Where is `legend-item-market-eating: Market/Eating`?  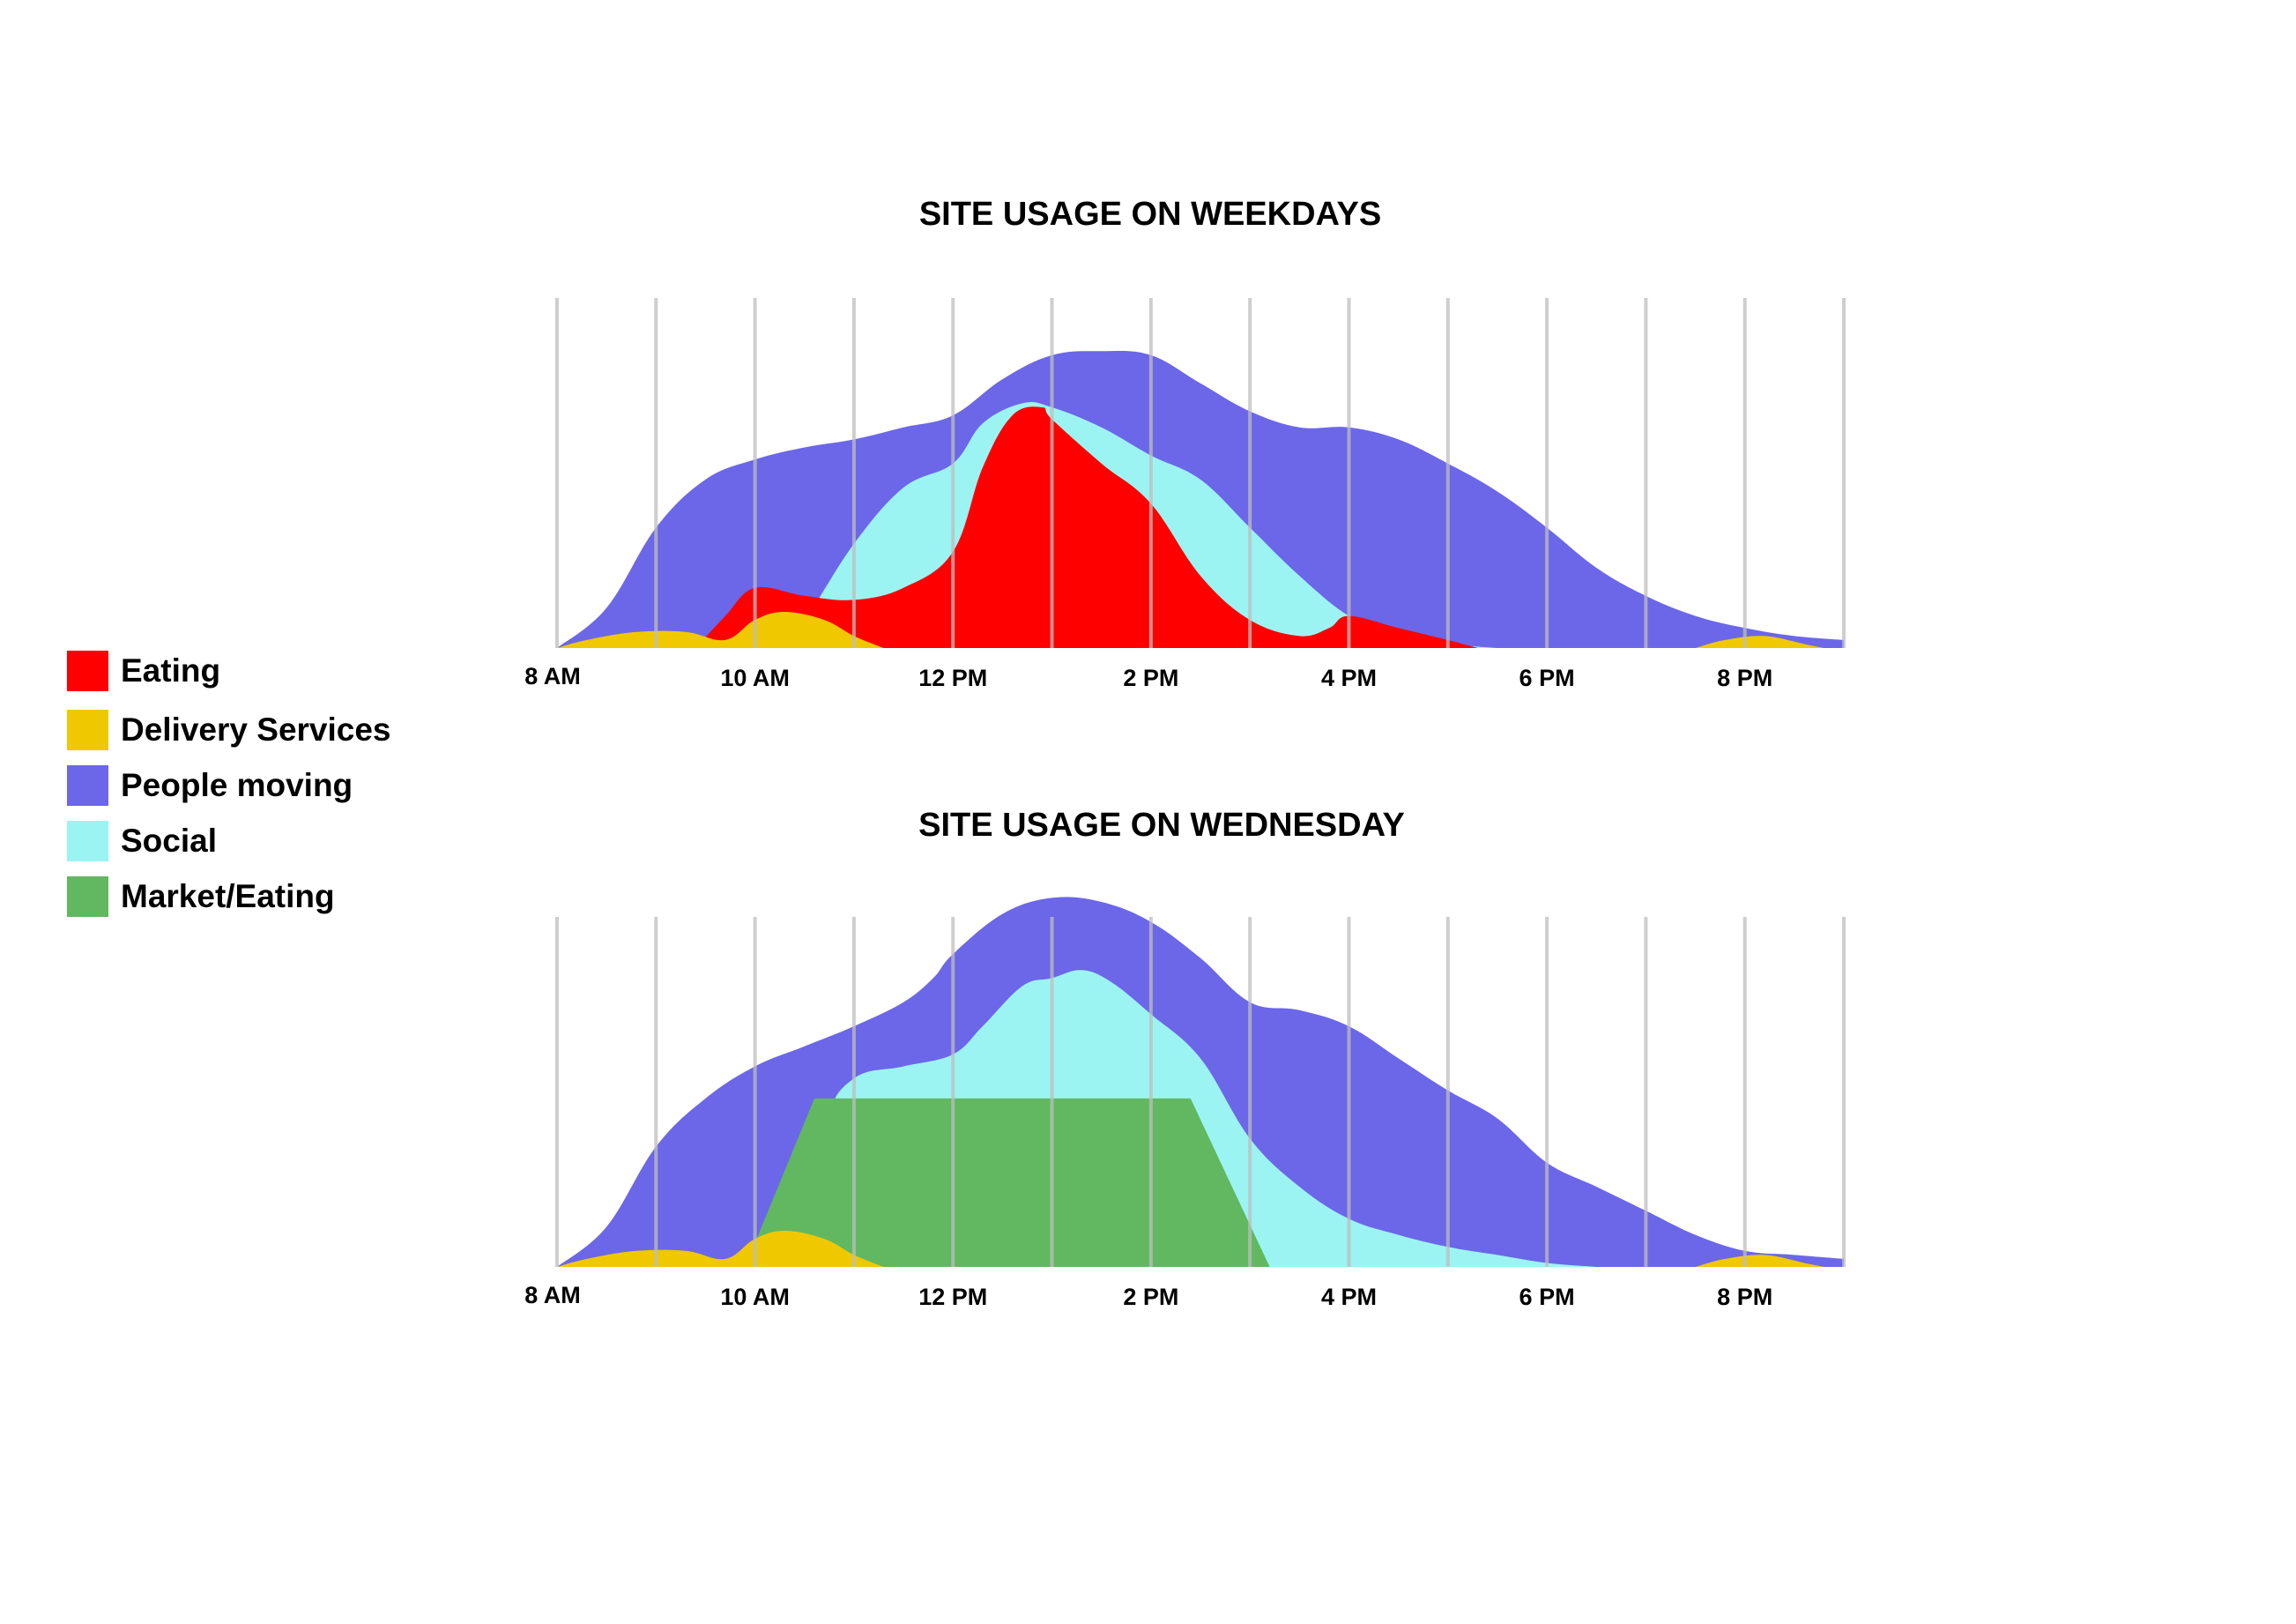 legend-item-market-eating: Market/Eating is located at coordinates (229, 896).